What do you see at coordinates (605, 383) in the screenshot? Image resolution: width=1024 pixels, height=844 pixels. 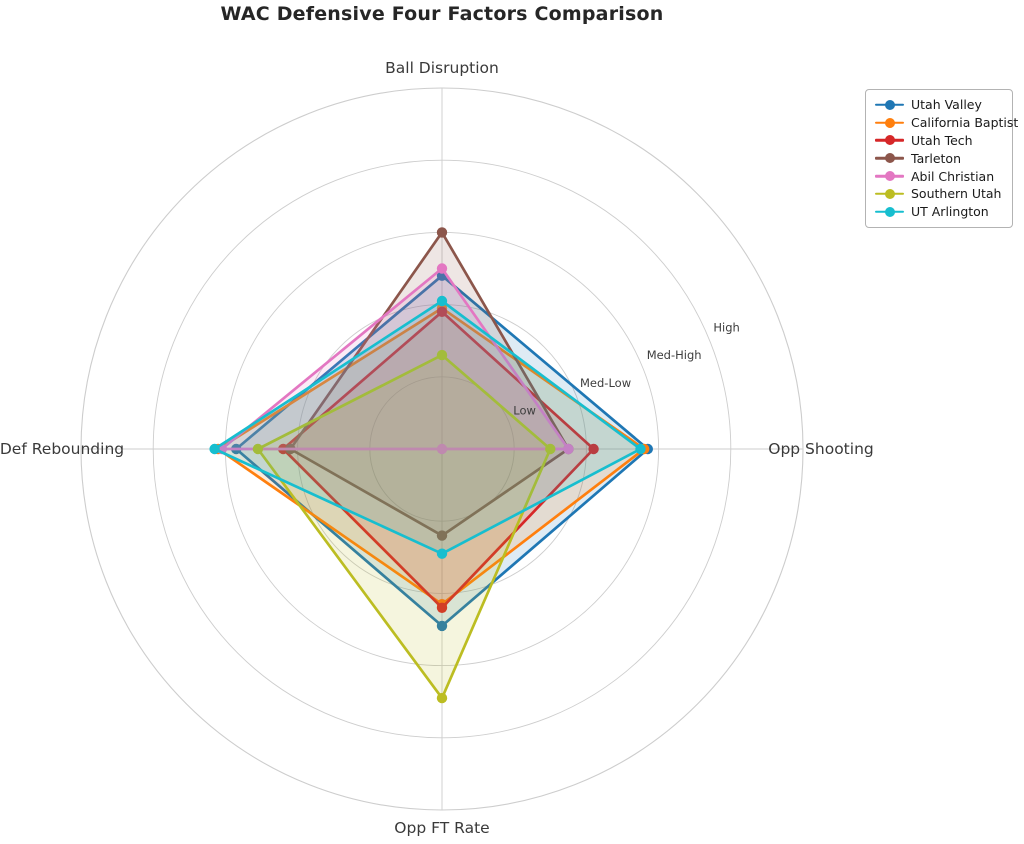 I see `radial-tick-label-med-low: Med-Low` at bounding box center [605, 383].